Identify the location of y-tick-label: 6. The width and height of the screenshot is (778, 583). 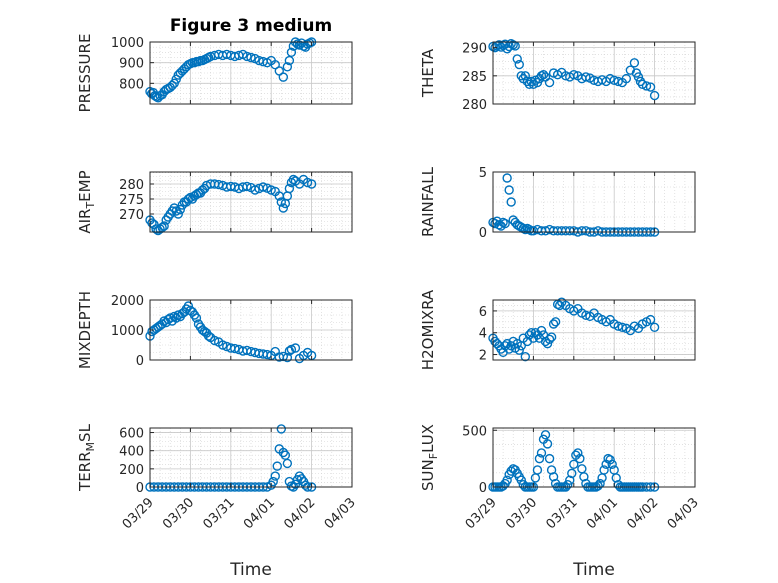
(483, 312).